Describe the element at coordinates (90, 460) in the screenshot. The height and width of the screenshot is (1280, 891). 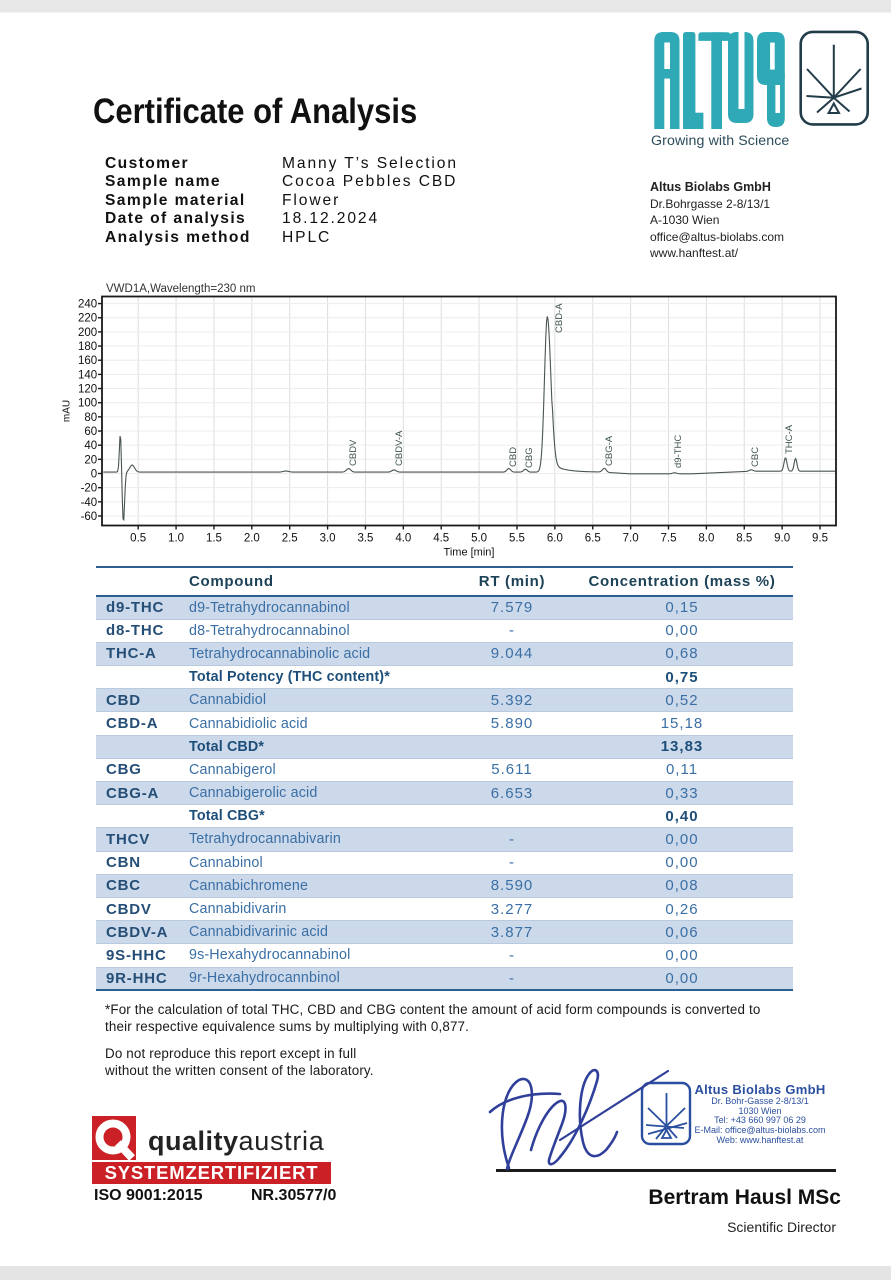
I see `svg-text: 20` at that location.